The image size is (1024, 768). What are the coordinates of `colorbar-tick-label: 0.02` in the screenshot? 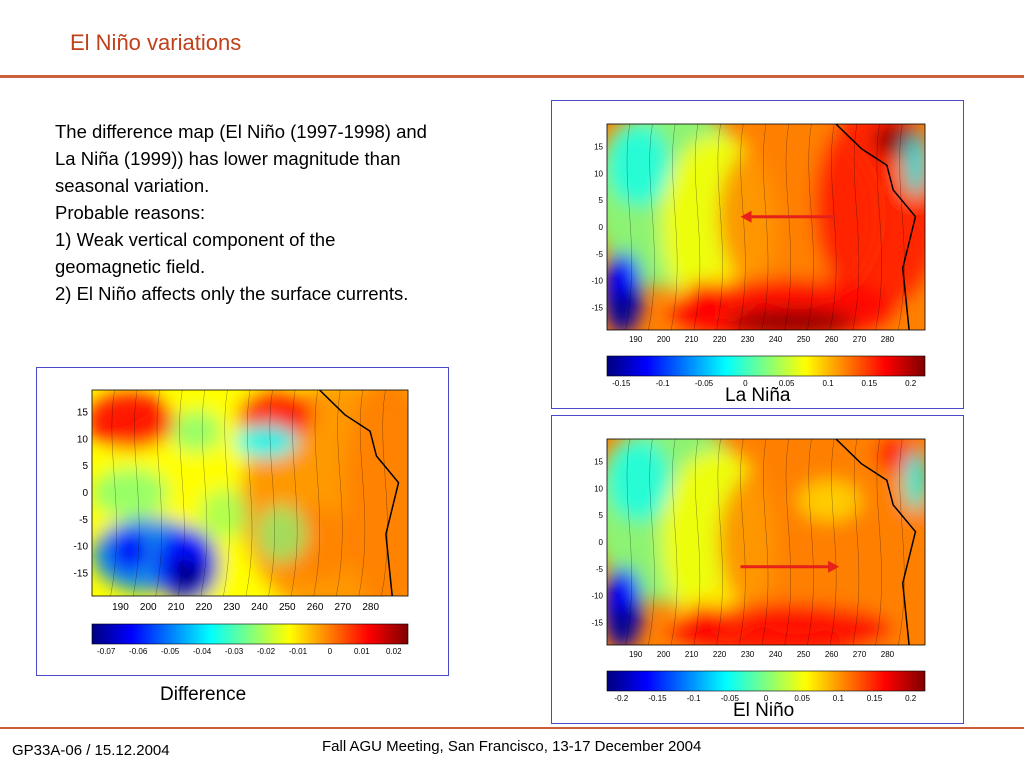 It's located at (394, 651).